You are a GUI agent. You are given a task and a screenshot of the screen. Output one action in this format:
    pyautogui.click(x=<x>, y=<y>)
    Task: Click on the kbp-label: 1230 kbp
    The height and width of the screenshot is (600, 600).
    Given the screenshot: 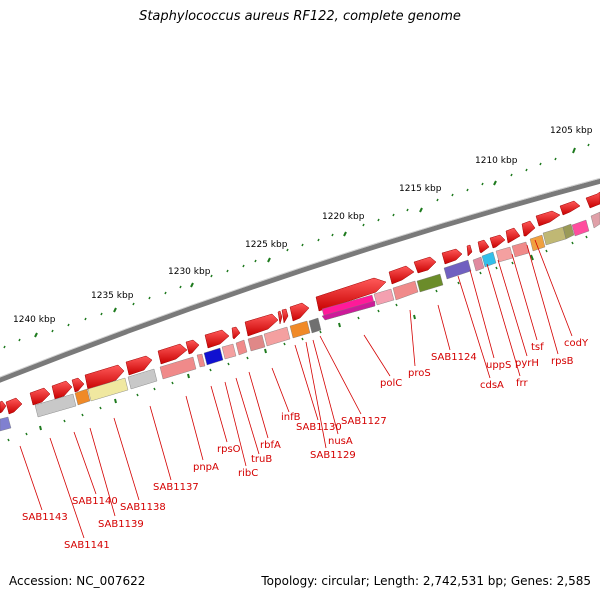 What is the action you would take?
    pyautogui.click(x=189, y=272)
    